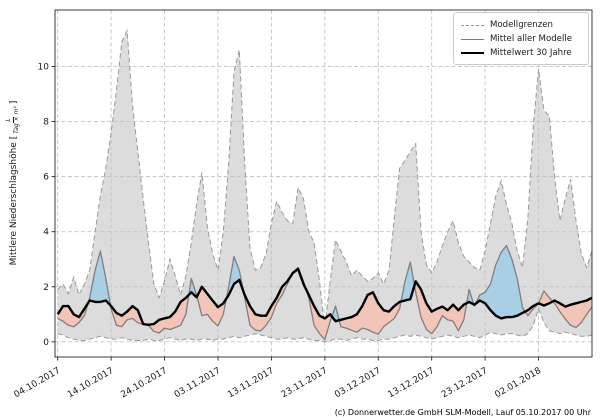 The image size is (600, 420). I want to click on legend-item-2: Mittelwert 30 Jahre, so click(521, 53).